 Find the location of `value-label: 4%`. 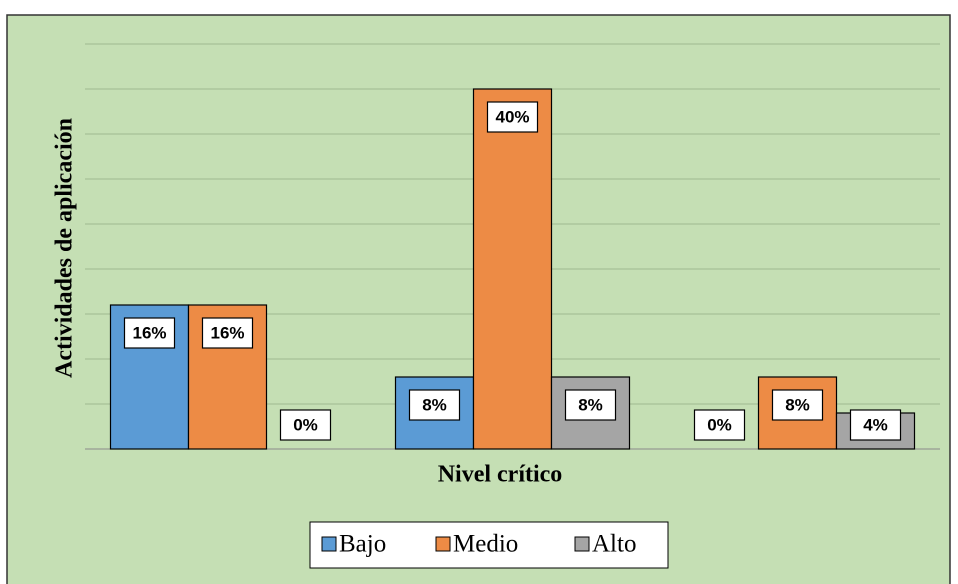

value-label: 4% is located at coordinates (875, 424).